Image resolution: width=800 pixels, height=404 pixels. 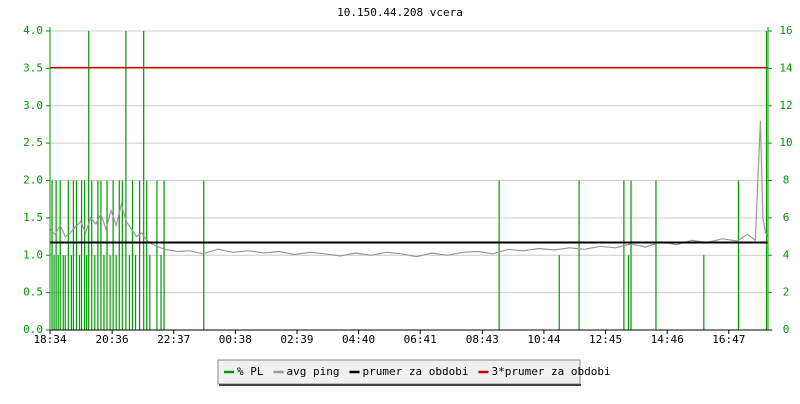 I want to click on y-tick-label: 1.0, so click(x=33, y=254).